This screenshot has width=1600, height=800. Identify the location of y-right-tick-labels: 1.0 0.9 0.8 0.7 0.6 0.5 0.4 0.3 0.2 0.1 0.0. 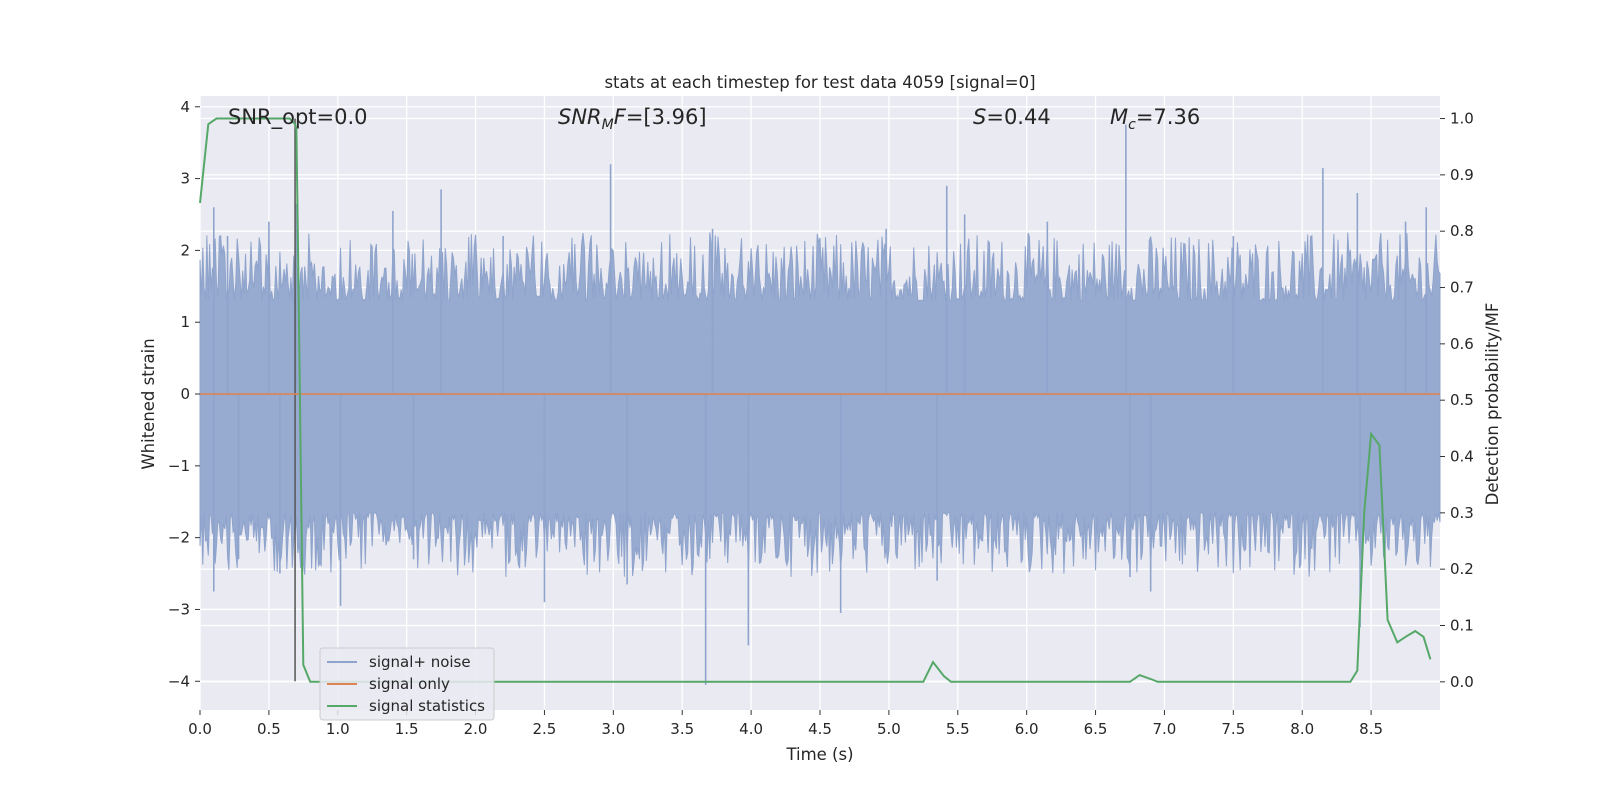
(1457, 400).